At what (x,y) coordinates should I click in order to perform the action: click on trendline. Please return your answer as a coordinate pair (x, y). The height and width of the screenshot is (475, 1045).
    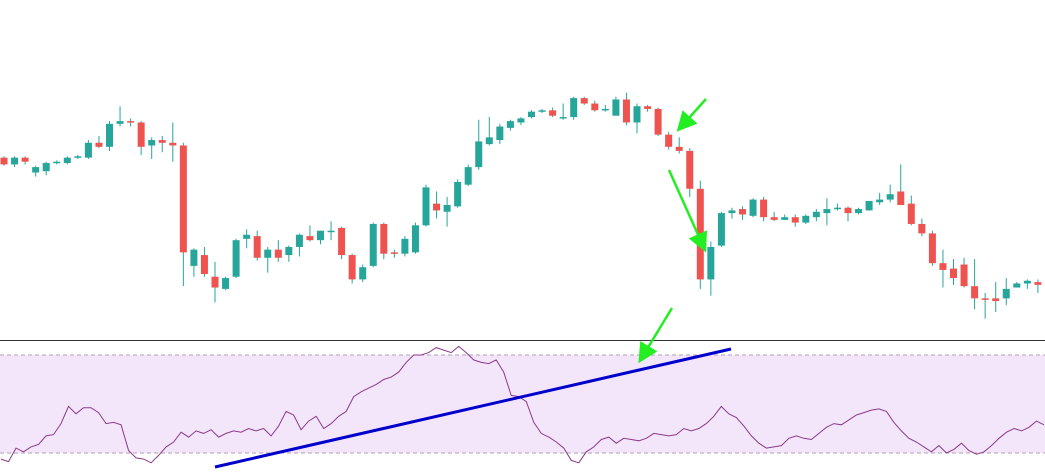
    Looking at the image, I should click on (473, 408).